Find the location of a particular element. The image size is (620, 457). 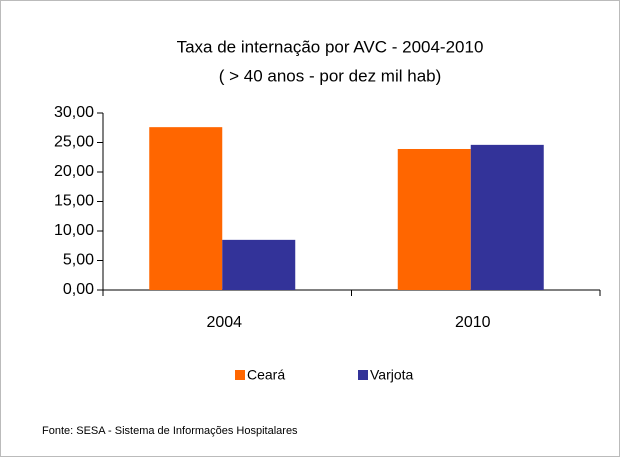

legend-label: Varjota is located at coordinates (392, 375).